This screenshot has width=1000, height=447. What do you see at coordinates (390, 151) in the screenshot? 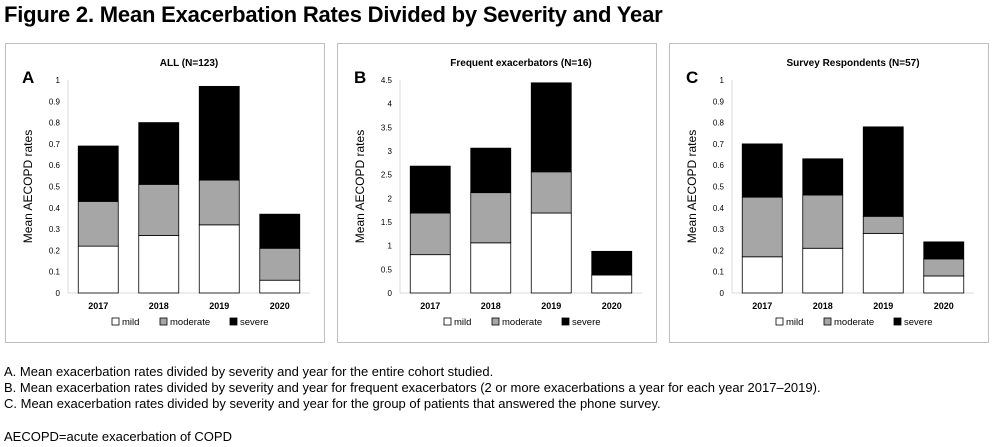
I see `y-tick-label: 3` at bounding box center [390, 151].